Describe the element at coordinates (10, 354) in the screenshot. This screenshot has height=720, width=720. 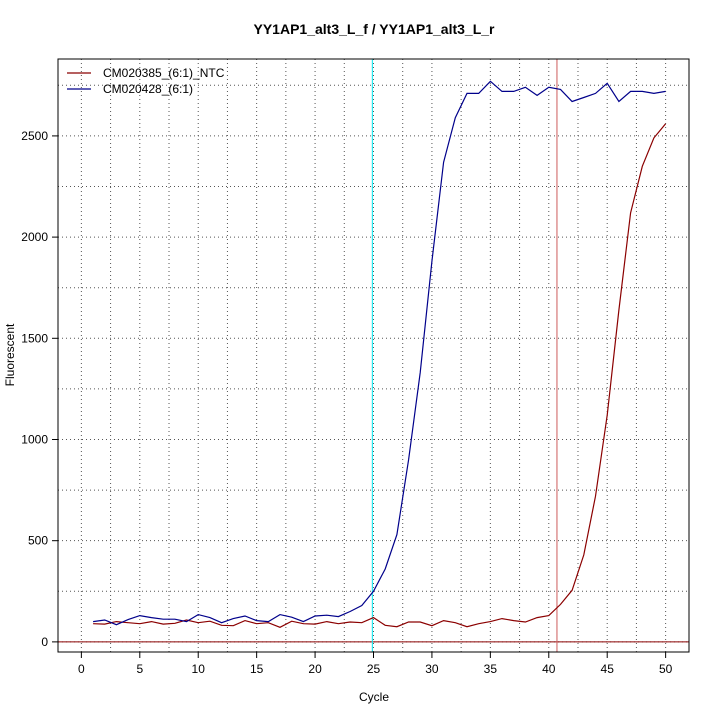
I see `y-axis-label: Fluorescent` at that location.